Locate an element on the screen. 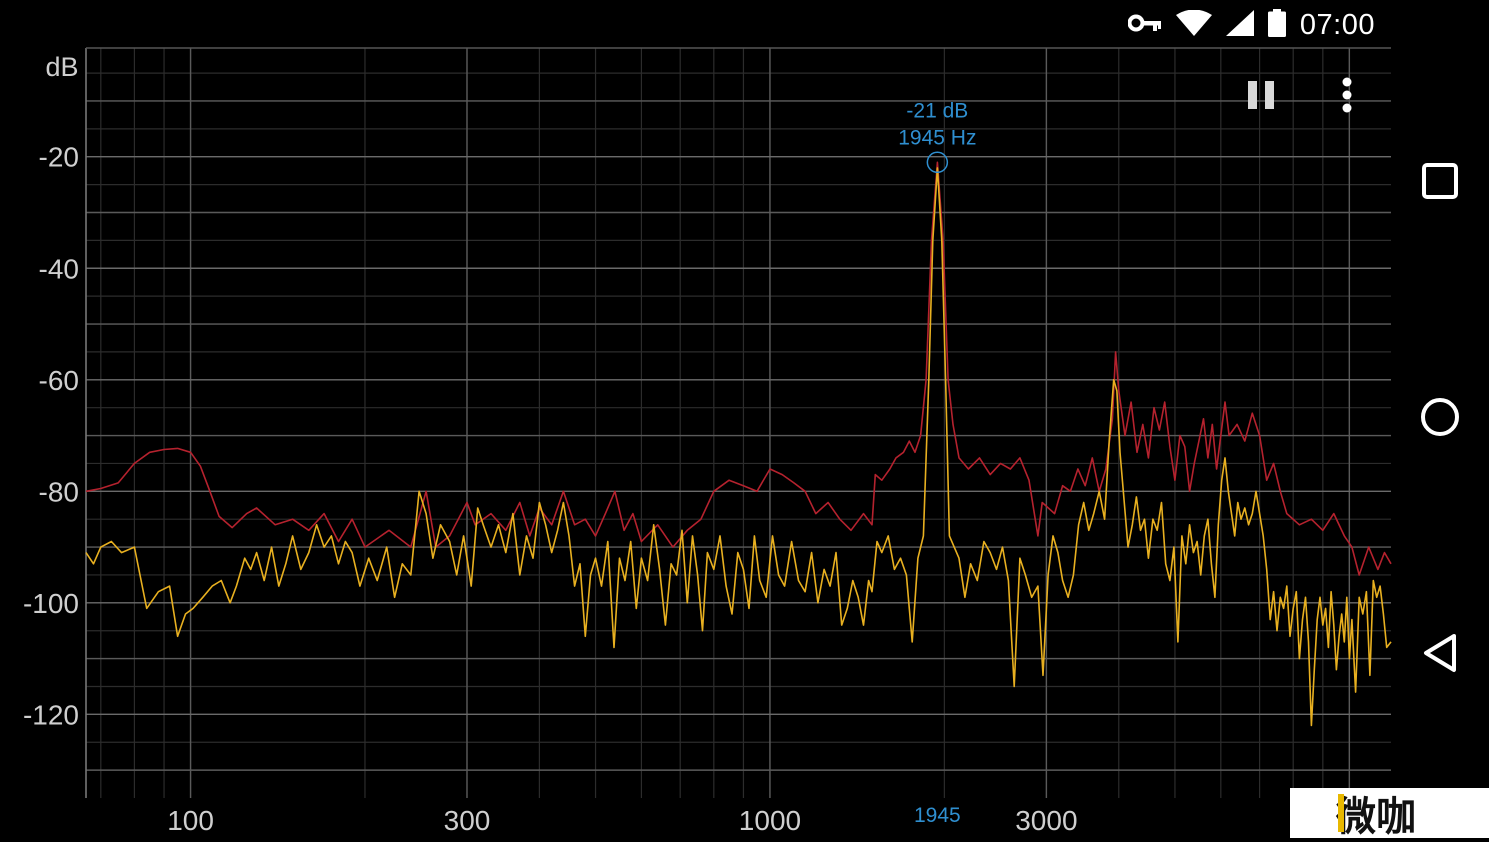 The width and height of the screenshot is (1489, 842). recents-button is located at coordinates (1440, 183).